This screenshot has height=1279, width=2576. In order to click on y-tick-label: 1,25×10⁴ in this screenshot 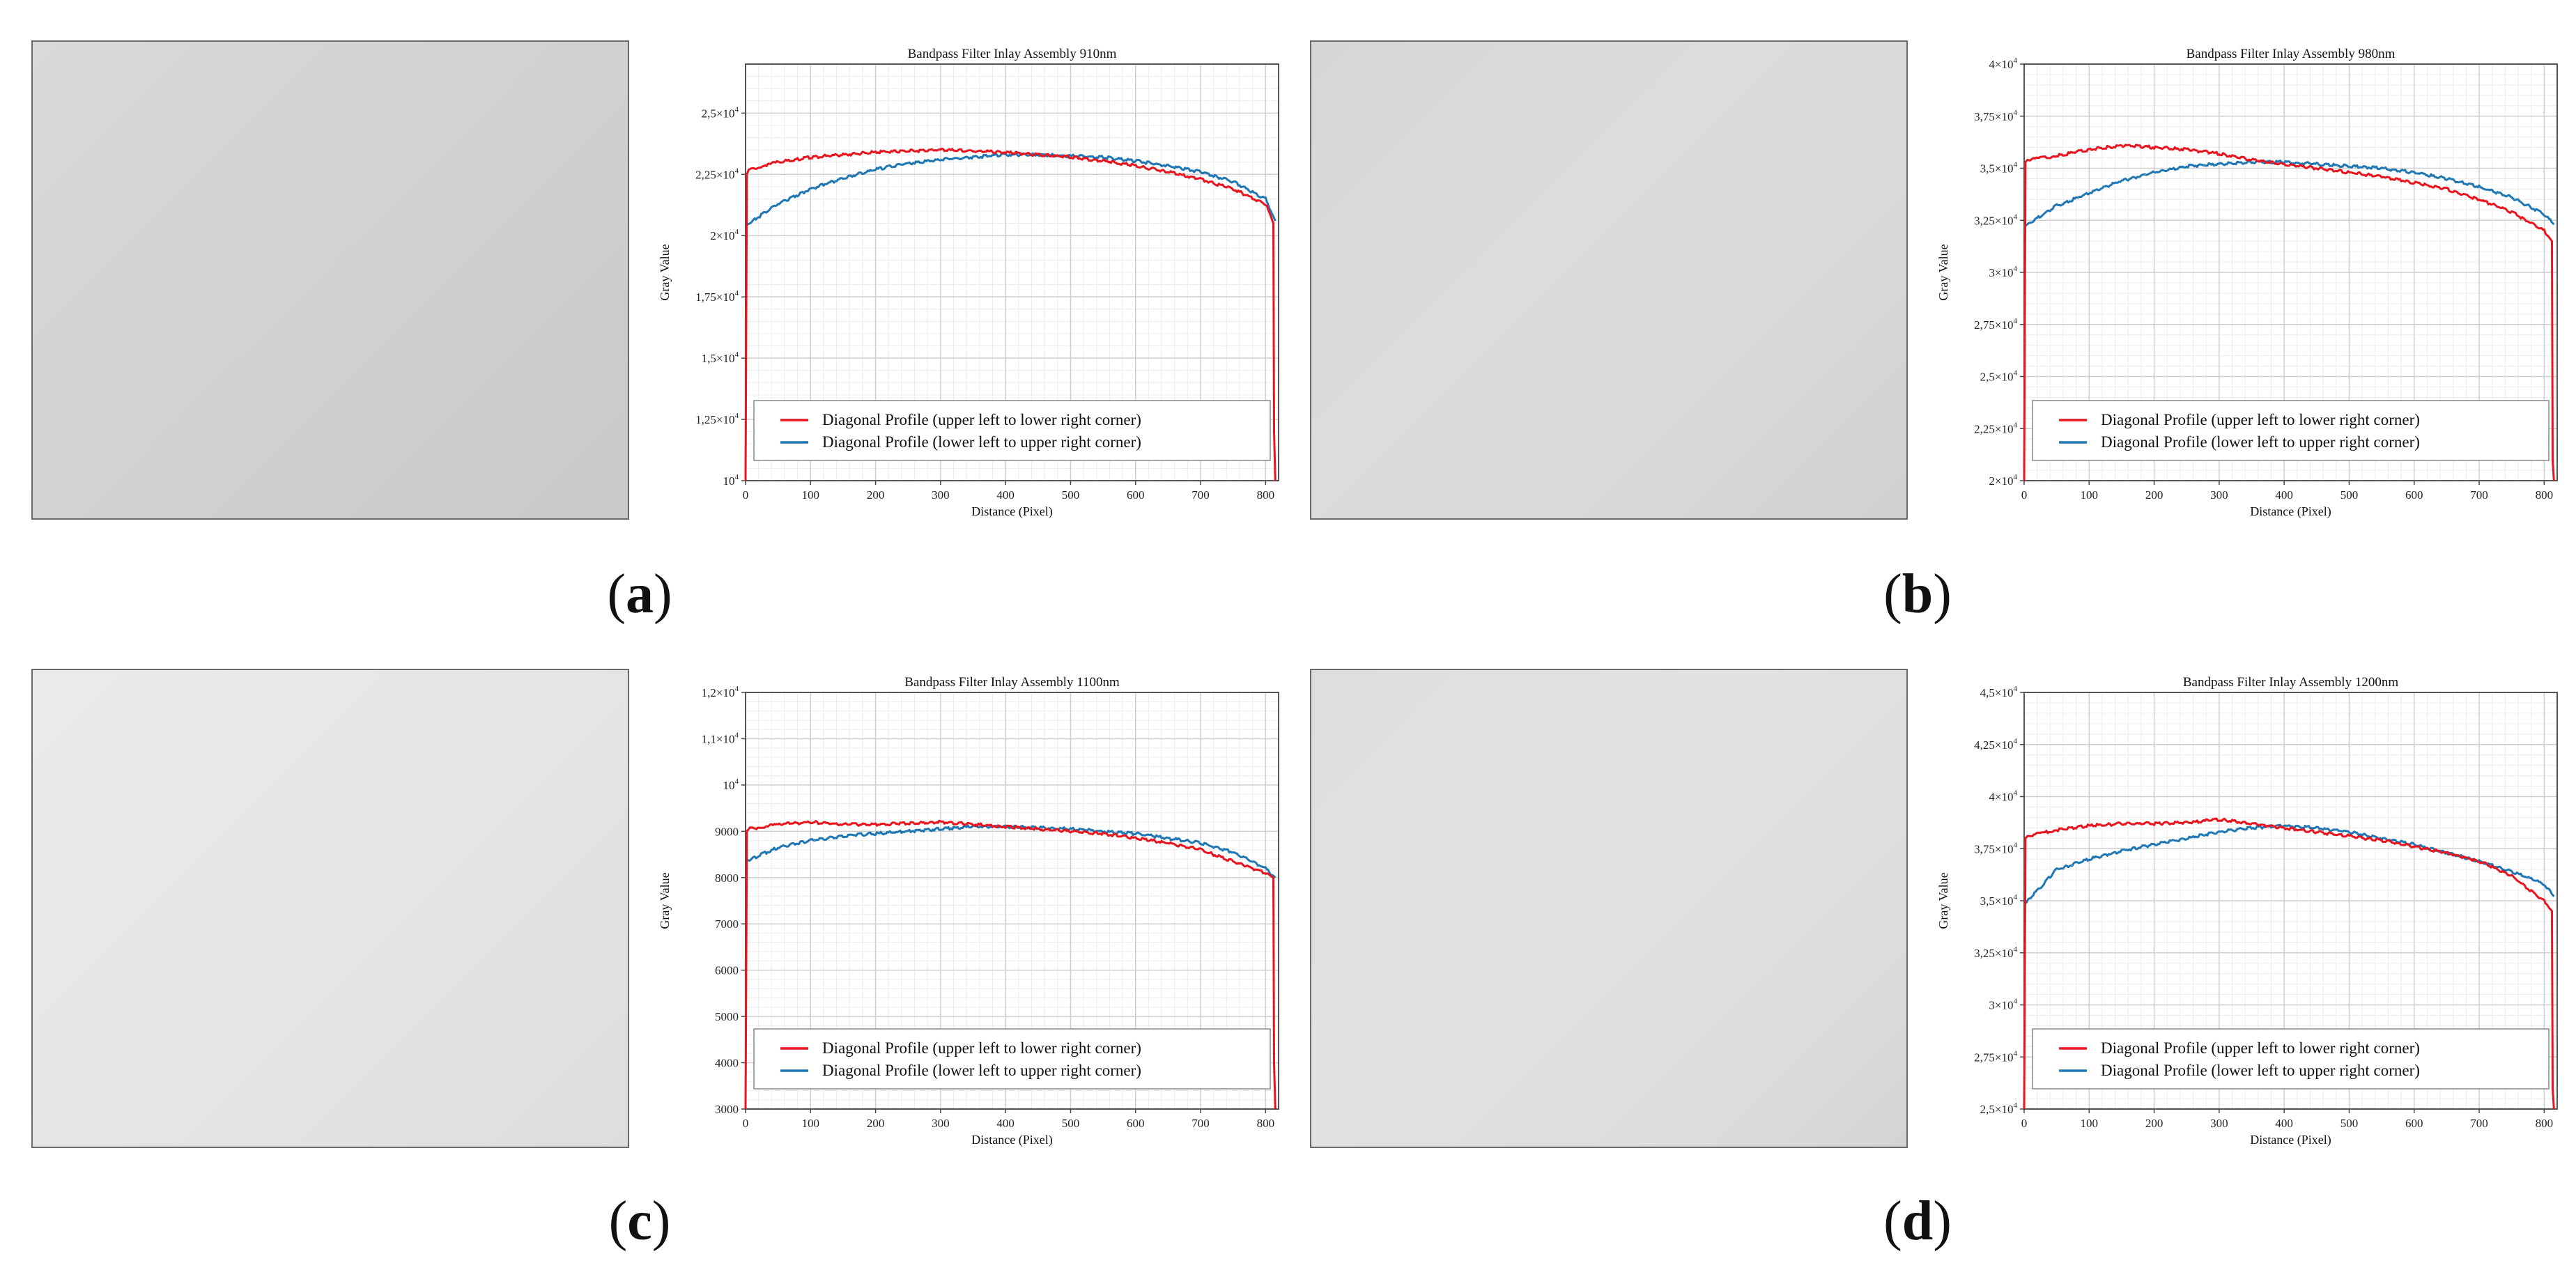, I will do `click(717, 419)`.